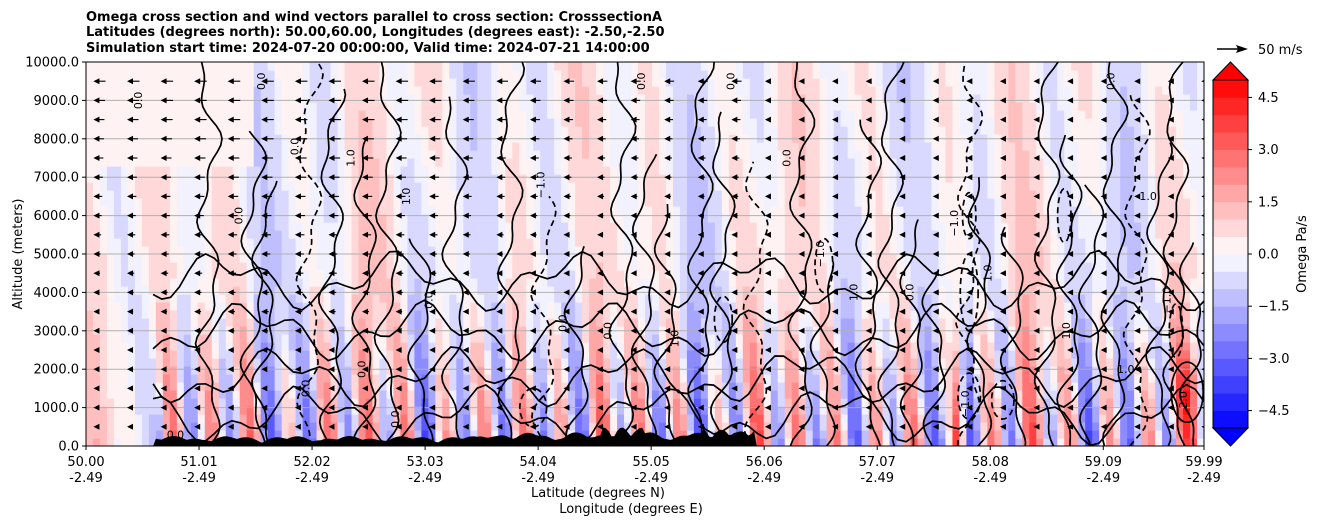 This screenshot has width=1320, height=530. I want to click on y-tick-label: 4000.0, so click(57, 293).